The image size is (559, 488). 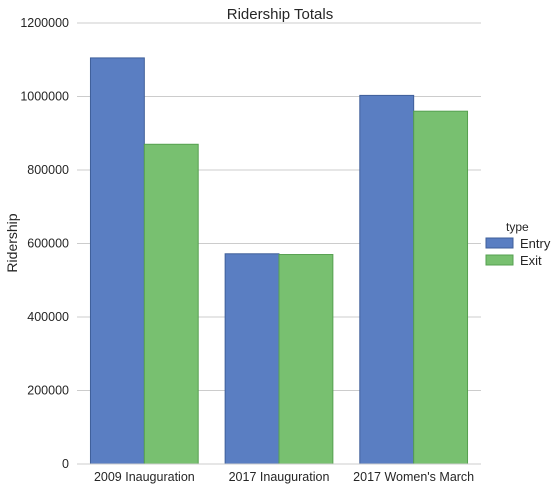 I want to click on y-tick-label: 0, so click(x=65, y=464).